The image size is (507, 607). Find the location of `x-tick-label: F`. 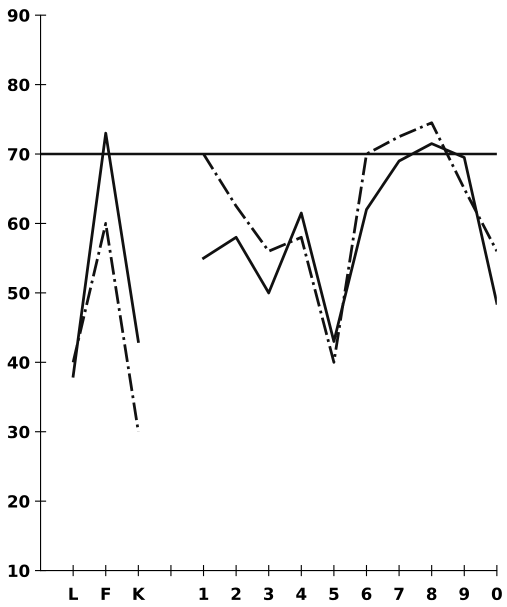

x-tick-label: F is located at coordinates (106, 594).